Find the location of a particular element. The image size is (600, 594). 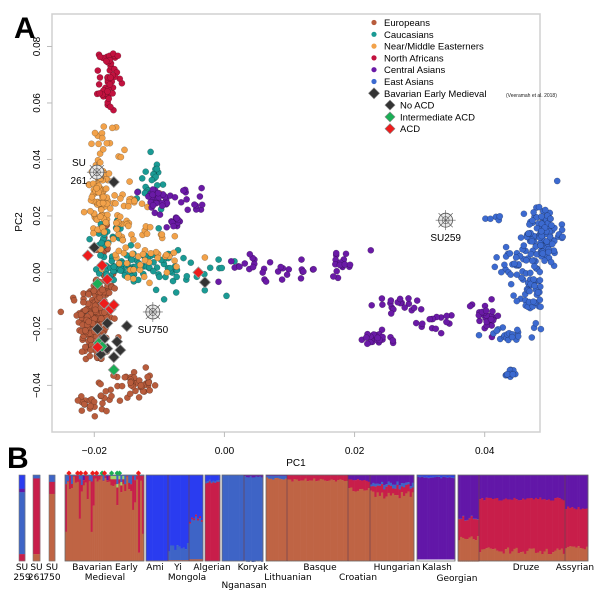

label-line: 259 is located at coordinates (22, 578).